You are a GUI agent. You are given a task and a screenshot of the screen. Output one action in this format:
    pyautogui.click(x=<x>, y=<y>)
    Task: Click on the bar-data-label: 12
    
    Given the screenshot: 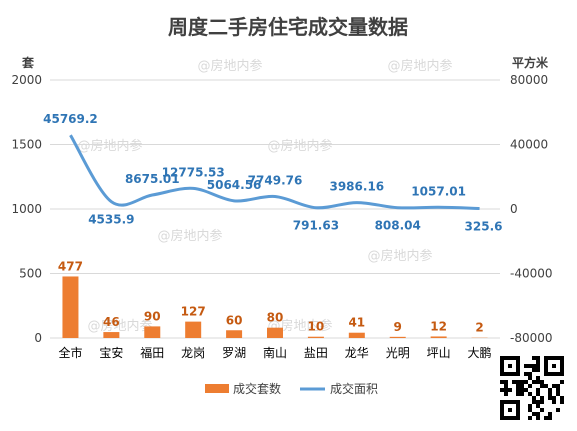 What is the action you would take?
    pyautogui.click(x=438, y=326)
    